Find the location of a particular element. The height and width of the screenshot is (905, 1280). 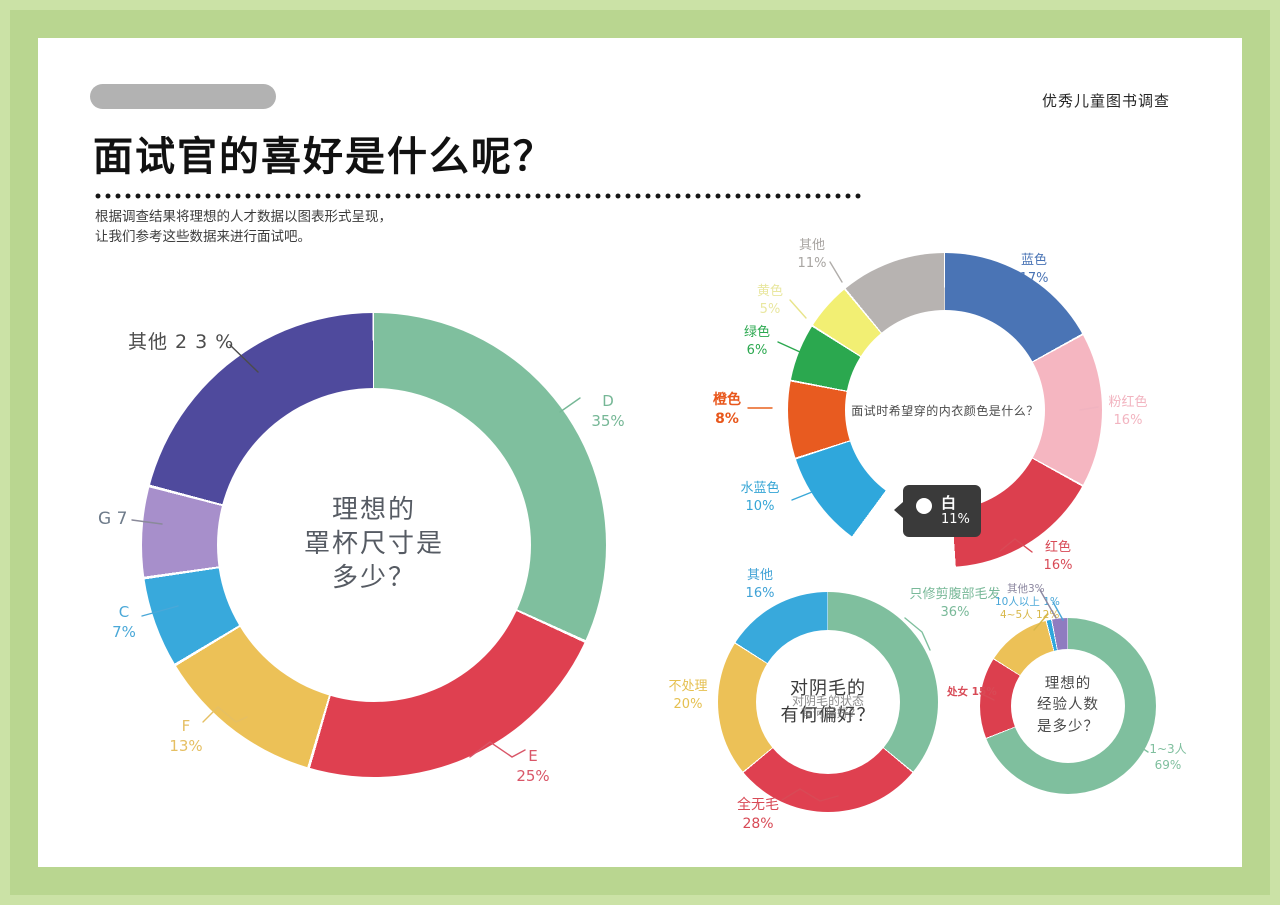

question-line: 经验人数 is located at coordinates (1068, 705).